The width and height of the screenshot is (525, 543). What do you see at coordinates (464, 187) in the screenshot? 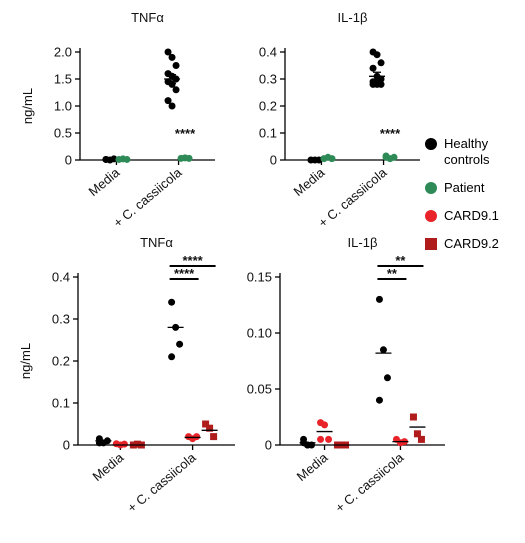
I see `legend-label: Patient` at bounding box center [464, 187].